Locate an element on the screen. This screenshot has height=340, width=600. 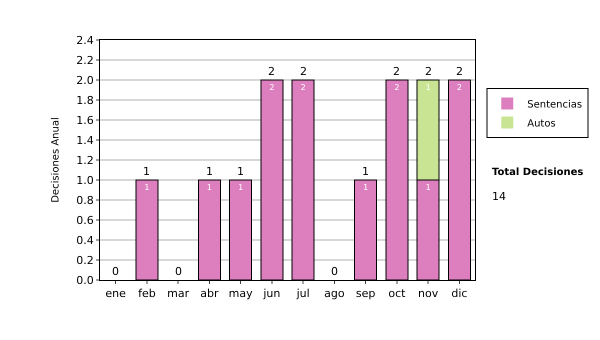
text: Total Decisiones is located at coordinates (538, 172).